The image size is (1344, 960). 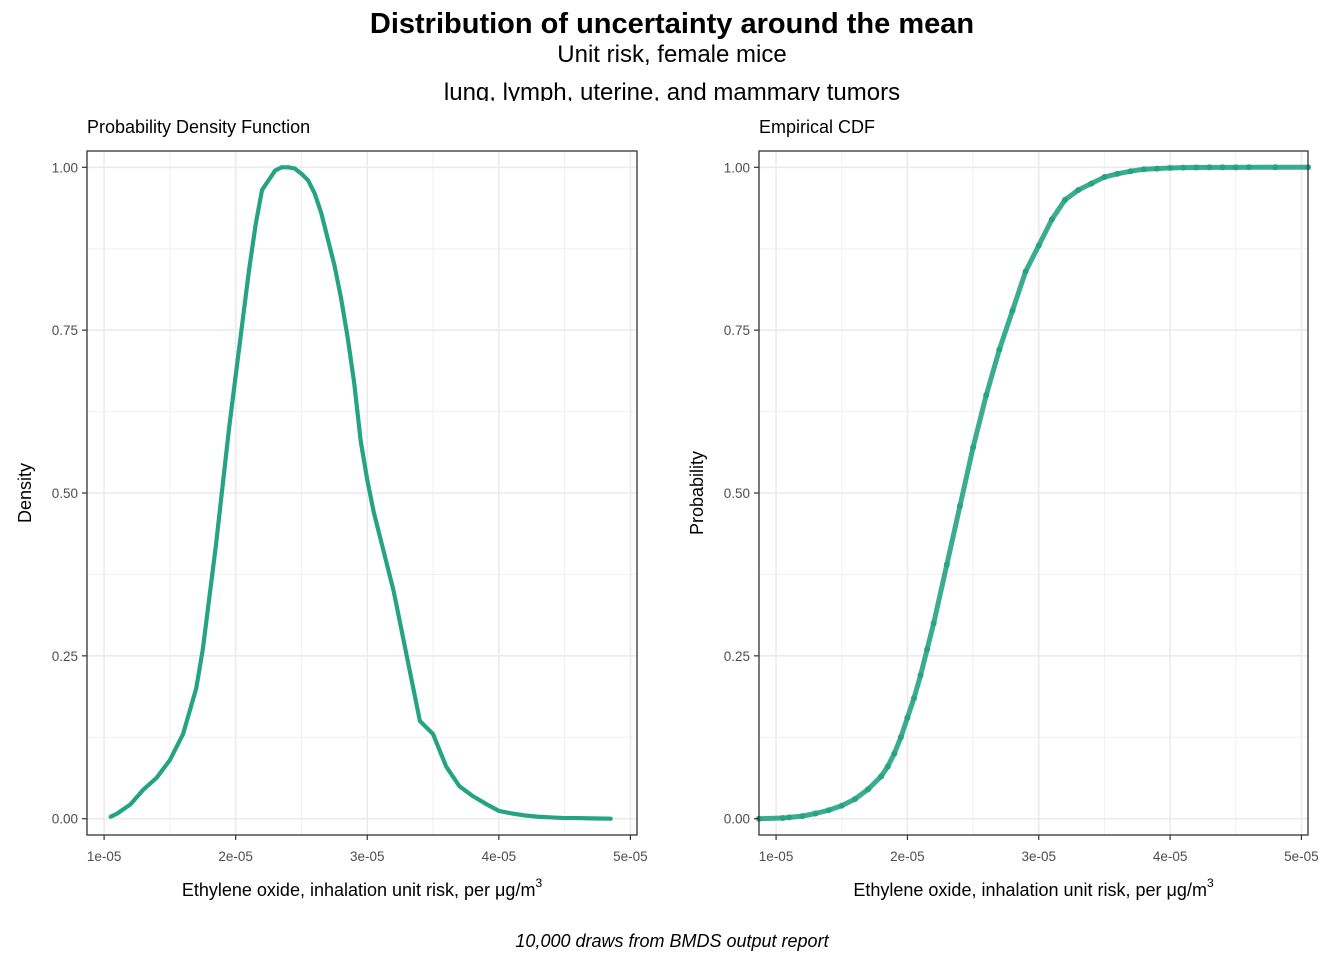 I want to click on figure-subtitle-line1: Unit risk, female mice, so click(x=671, y=54).